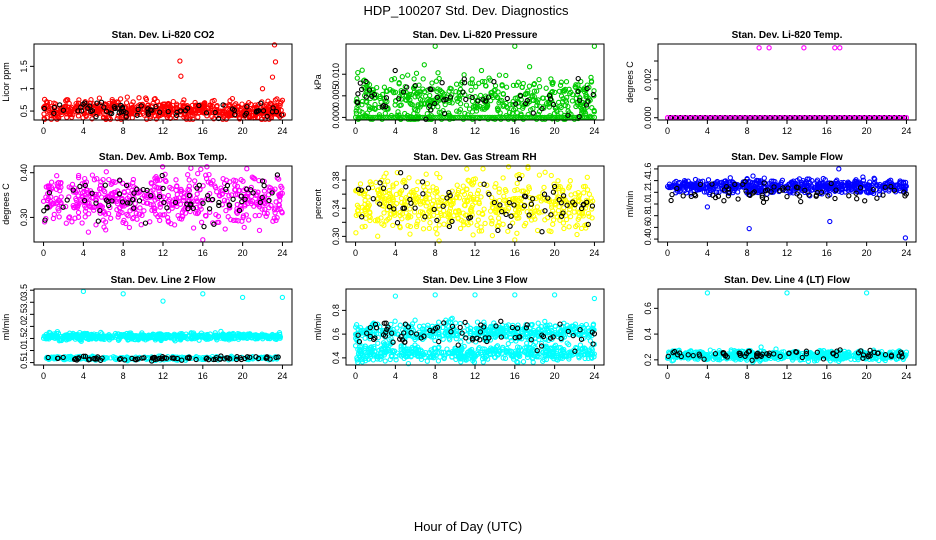 Image resolution: width=936 pixels, height=540 pixels. I want to click on y-tick-label: 2.0, so click(24, 326).